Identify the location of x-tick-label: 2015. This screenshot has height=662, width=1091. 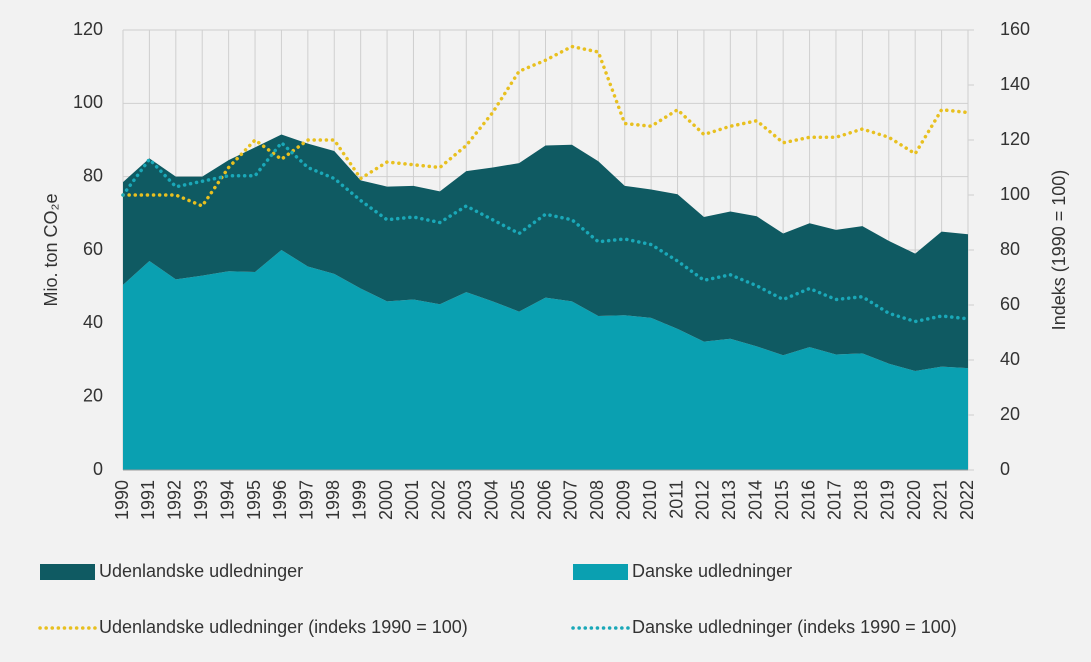
(782, 500).